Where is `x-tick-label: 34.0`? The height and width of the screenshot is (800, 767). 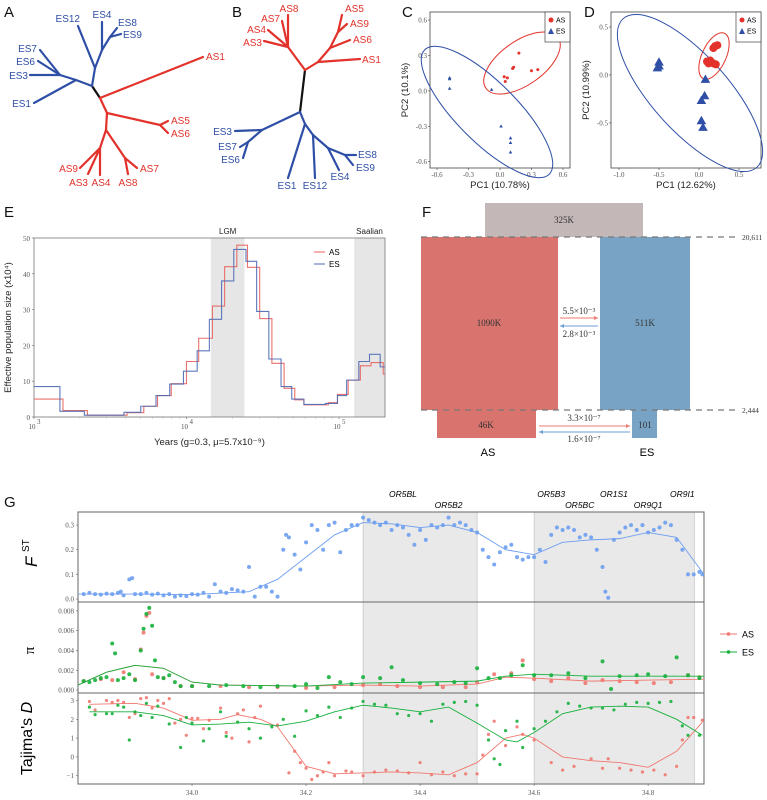 x-tick-label: 34.0 is located at coordinates (192, 793).